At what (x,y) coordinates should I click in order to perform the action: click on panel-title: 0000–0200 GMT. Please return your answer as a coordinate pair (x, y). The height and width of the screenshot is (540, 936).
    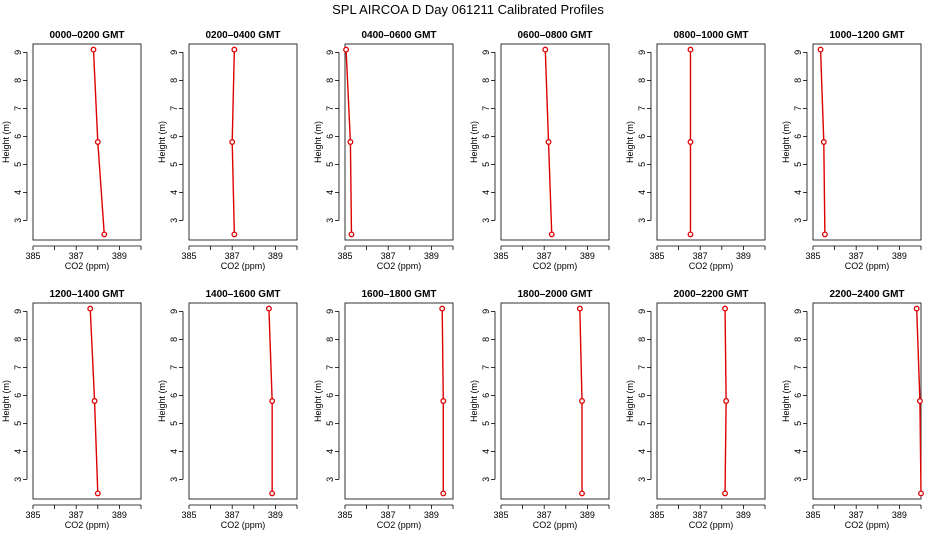
    Looking at the image, I should click on (86, 35).